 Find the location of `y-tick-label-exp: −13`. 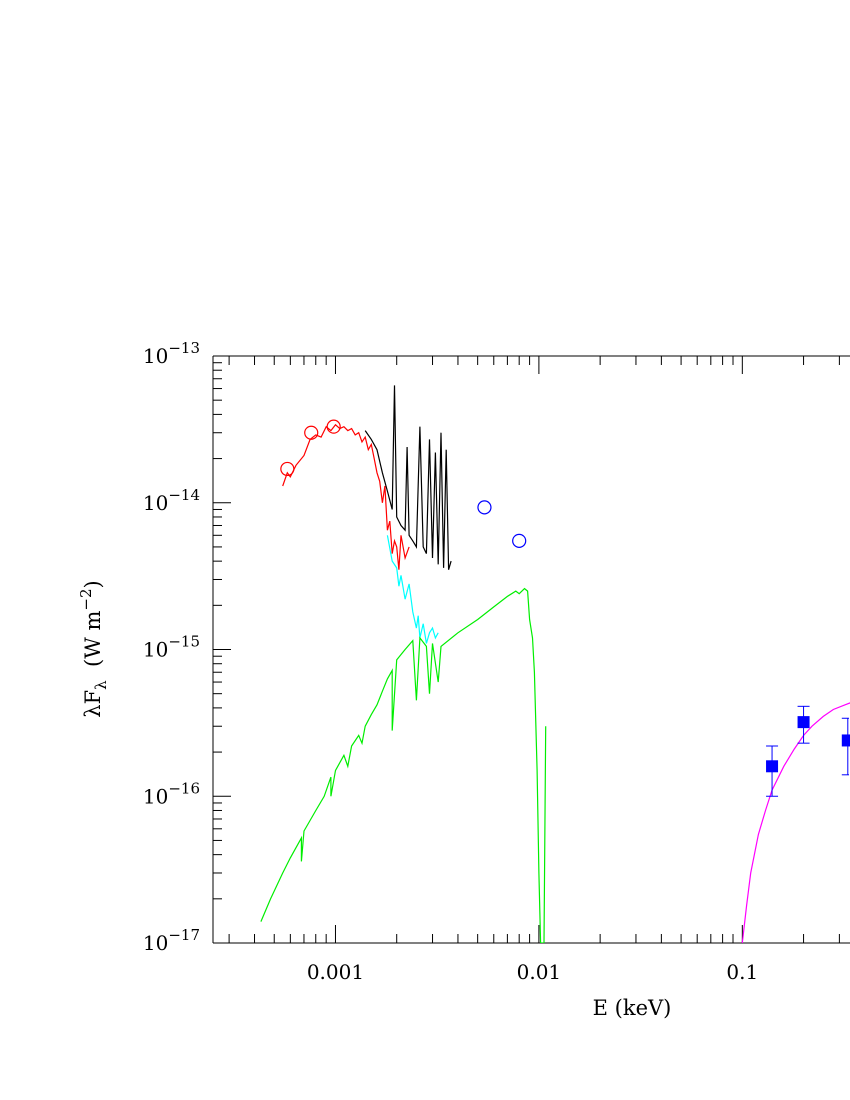

y-tick-label-exp: −13 is located at coordinates (184, 348).